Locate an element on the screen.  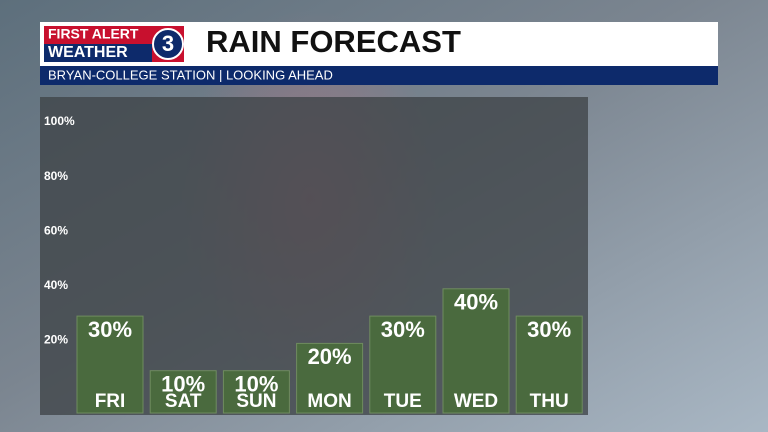
x-tick-label: FRI is located at coordinates (110, 401).